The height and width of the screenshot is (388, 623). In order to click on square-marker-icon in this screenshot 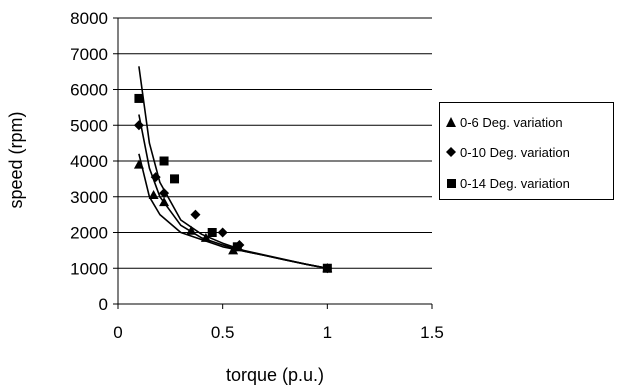, I will do `click(451, 183)`.